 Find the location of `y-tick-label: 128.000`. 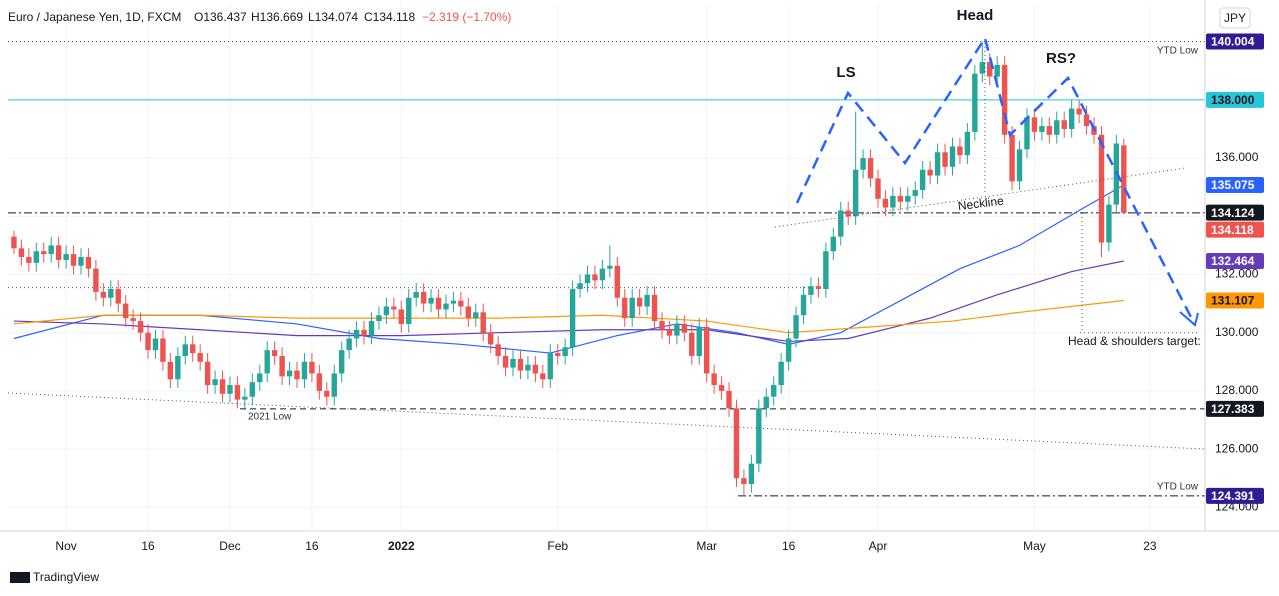

y-tick-label: 128.000 is located at coordinates (1237, 390).